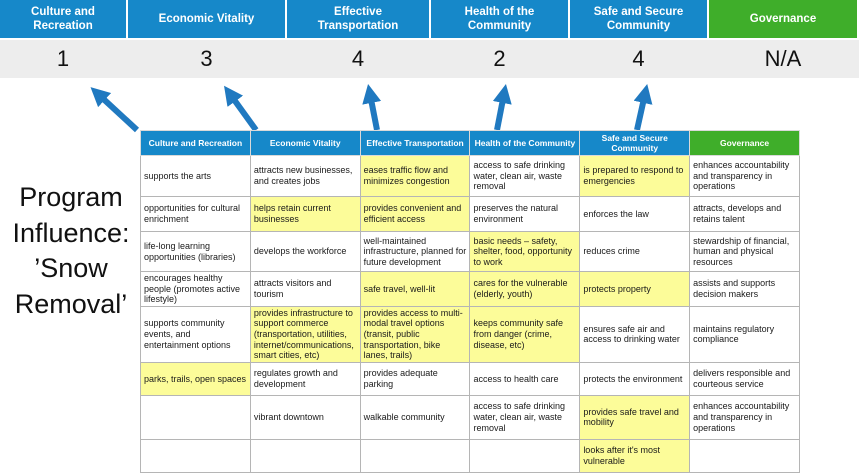 Image resolution: width=859 pixels, height=473 pixels. I want to click on matrix-cell: safe travel, well-lit, so click(415, 289).